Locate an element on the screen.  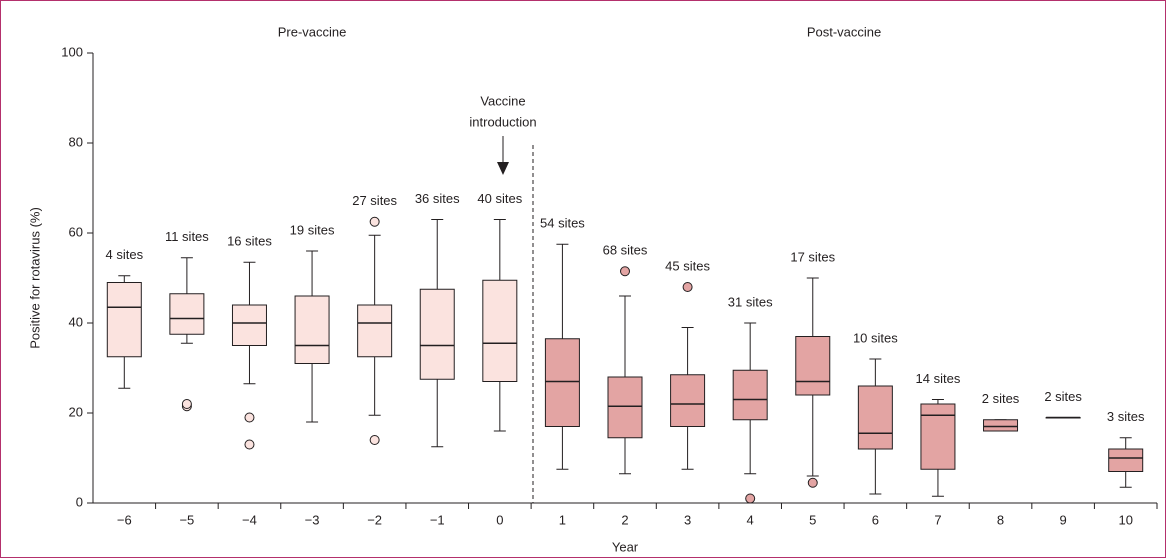
x-tick-label: −2 is located at coordinates (374, 519).